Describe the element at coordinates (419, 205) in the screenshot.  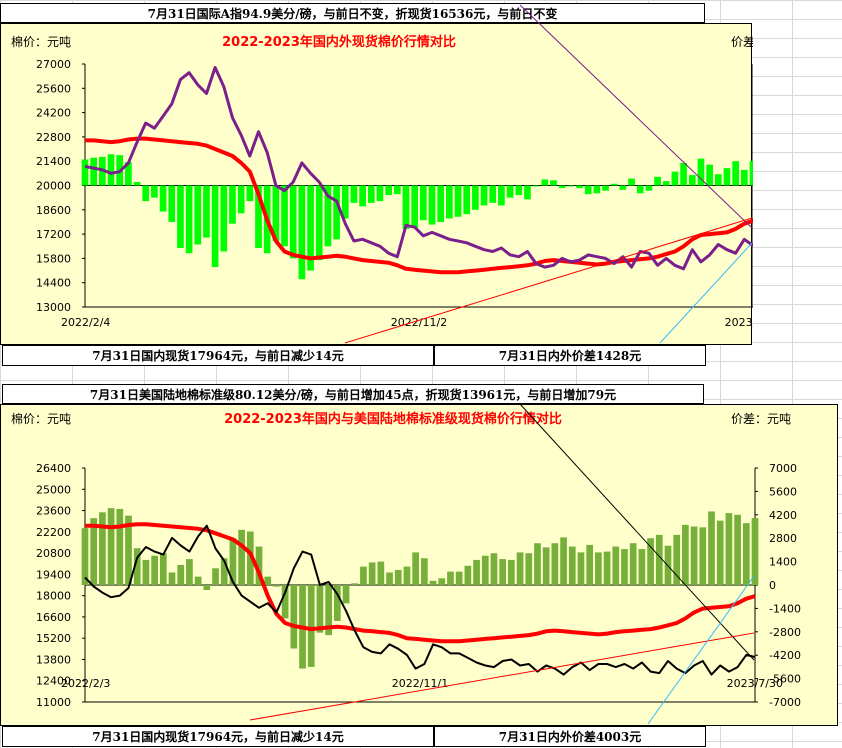
I see `chart1-domestic-price-line` at that location.